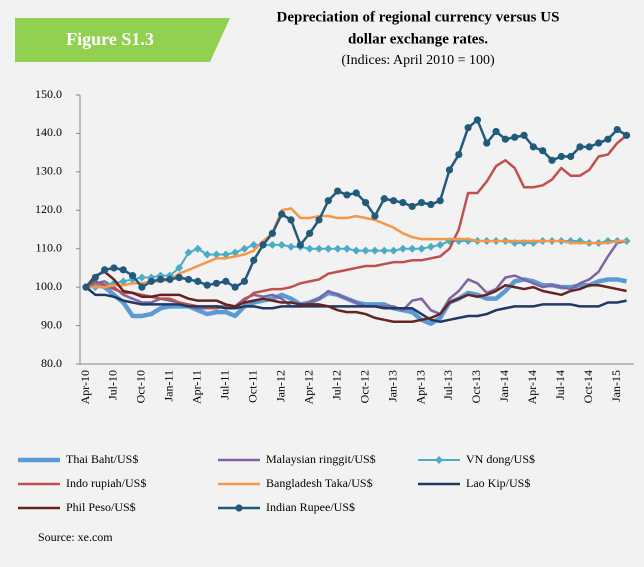 This screenshot has width=644, height=567. What do you see at coordinates (122, 40) in the screenshot?
I see `badge-box` at bounding box center [122, 40].